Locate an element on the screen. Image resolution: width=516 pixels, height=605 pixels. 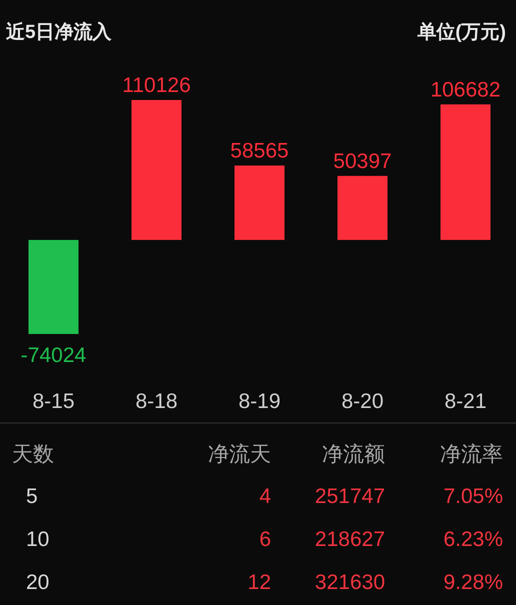
x-tick-label: 8-21 is located at coordinates (465, 401).